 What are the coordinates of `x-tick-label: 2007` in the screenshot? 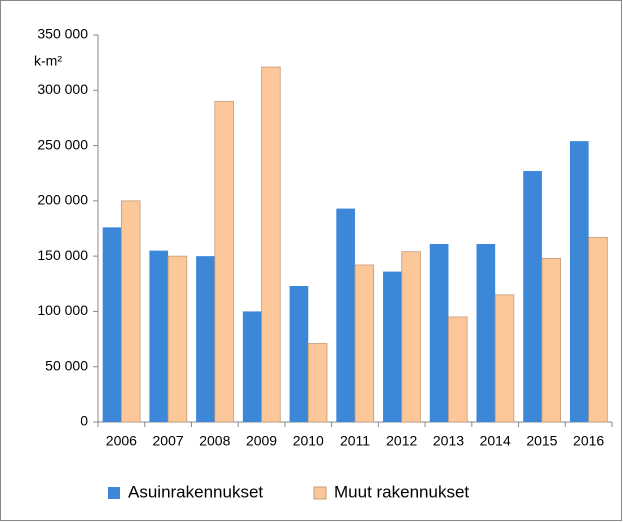 It's located at (168, 441).